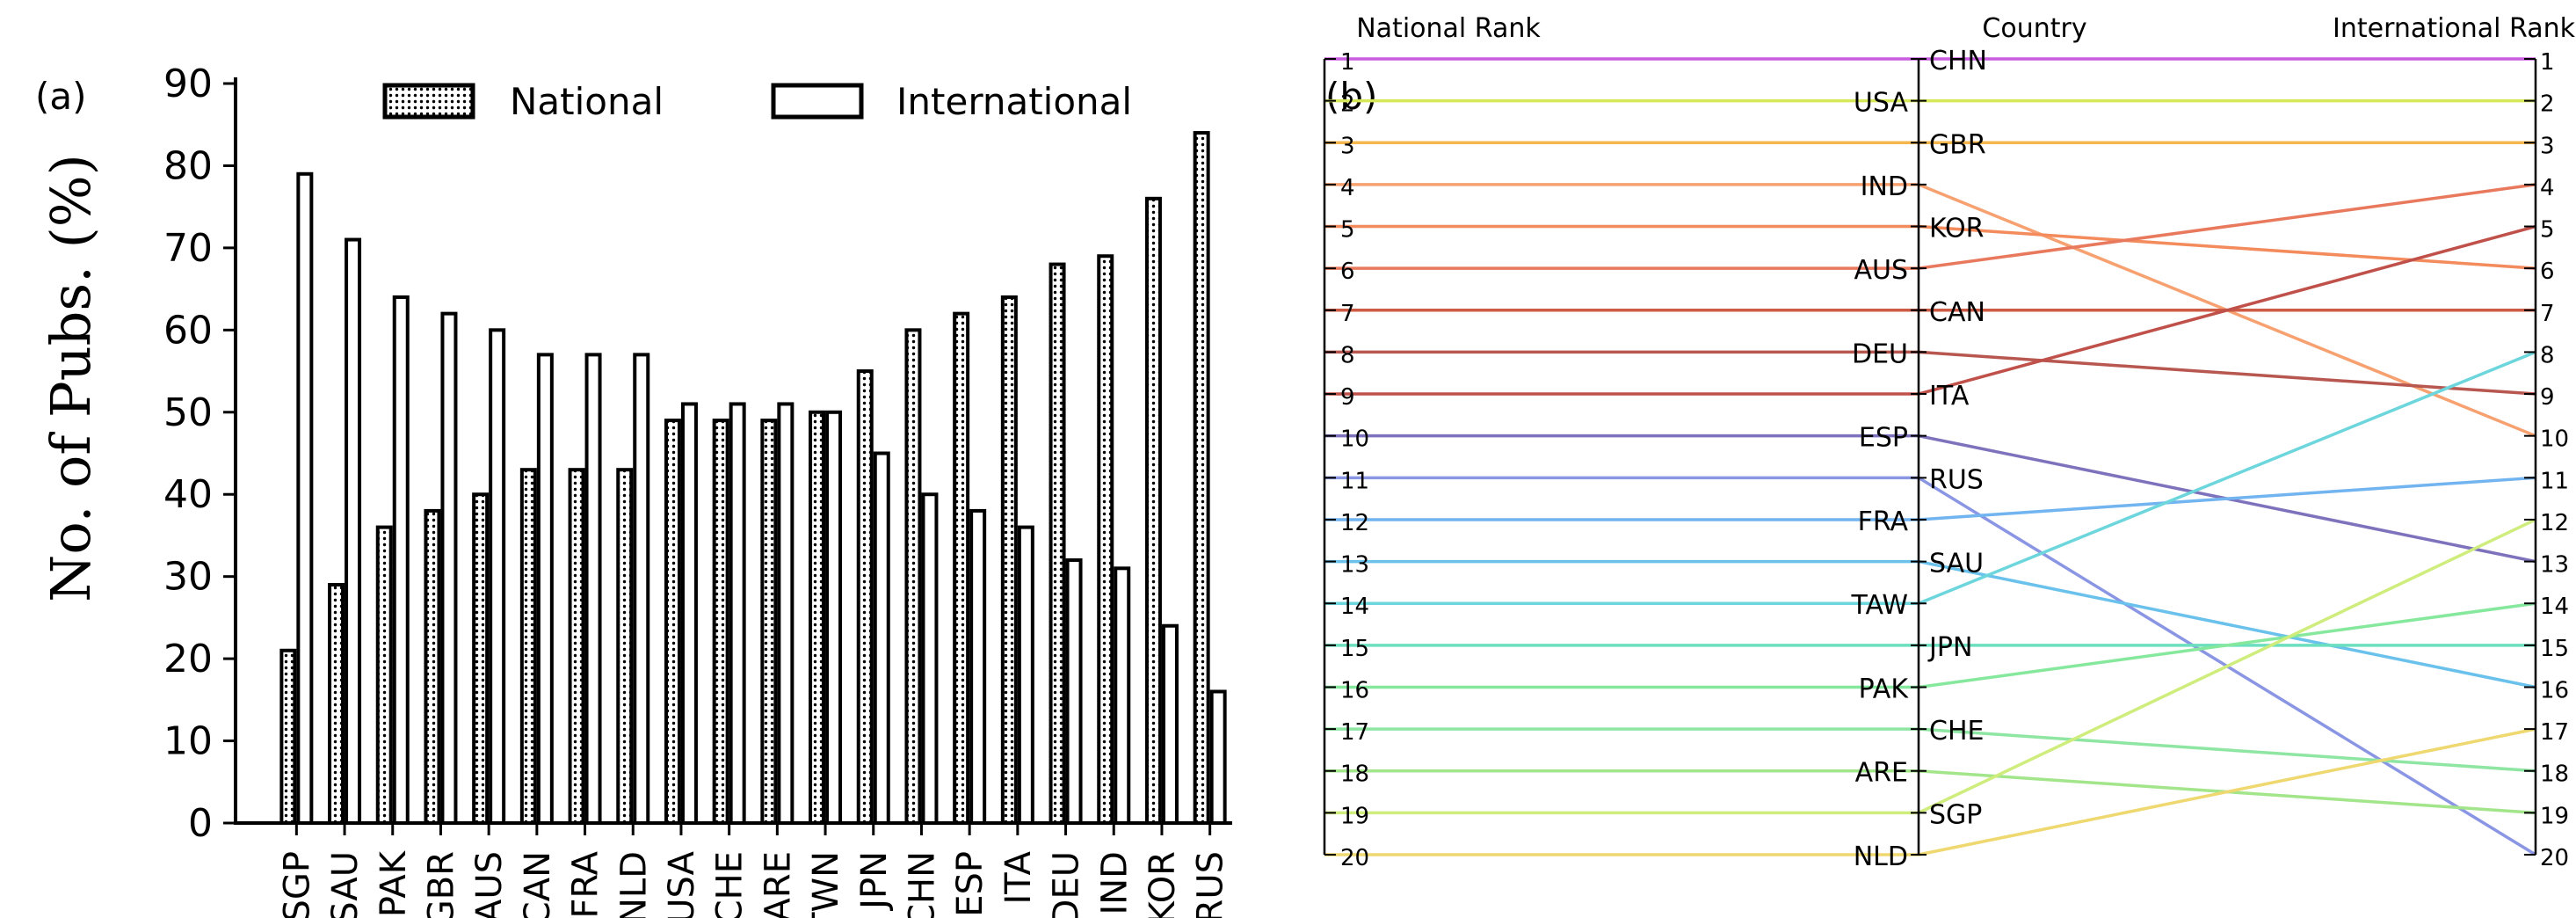 The width and height of the screenshot is (2576, 918). Describe the element at coordinates (586, 884) in the screenshot. I see `x-tick-label: FRA` at that location.